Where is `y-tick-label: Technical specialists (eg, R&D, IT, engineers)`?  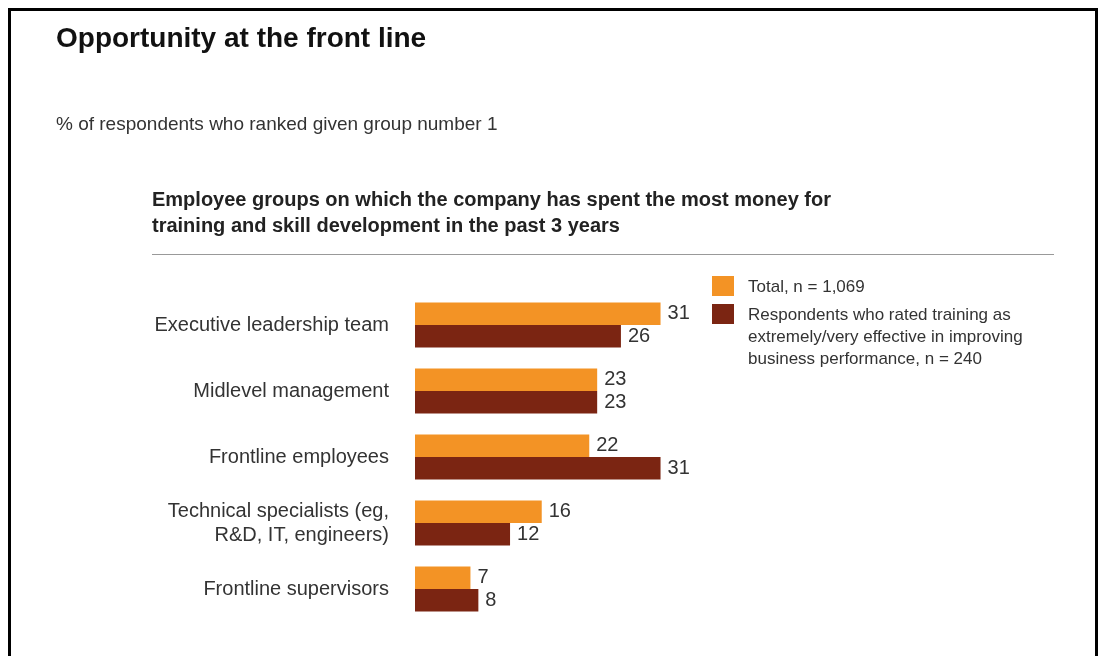
y-tick-label: Technical specialists (eg, R&D, IT, engineers) is located at coordinates (278, 521).